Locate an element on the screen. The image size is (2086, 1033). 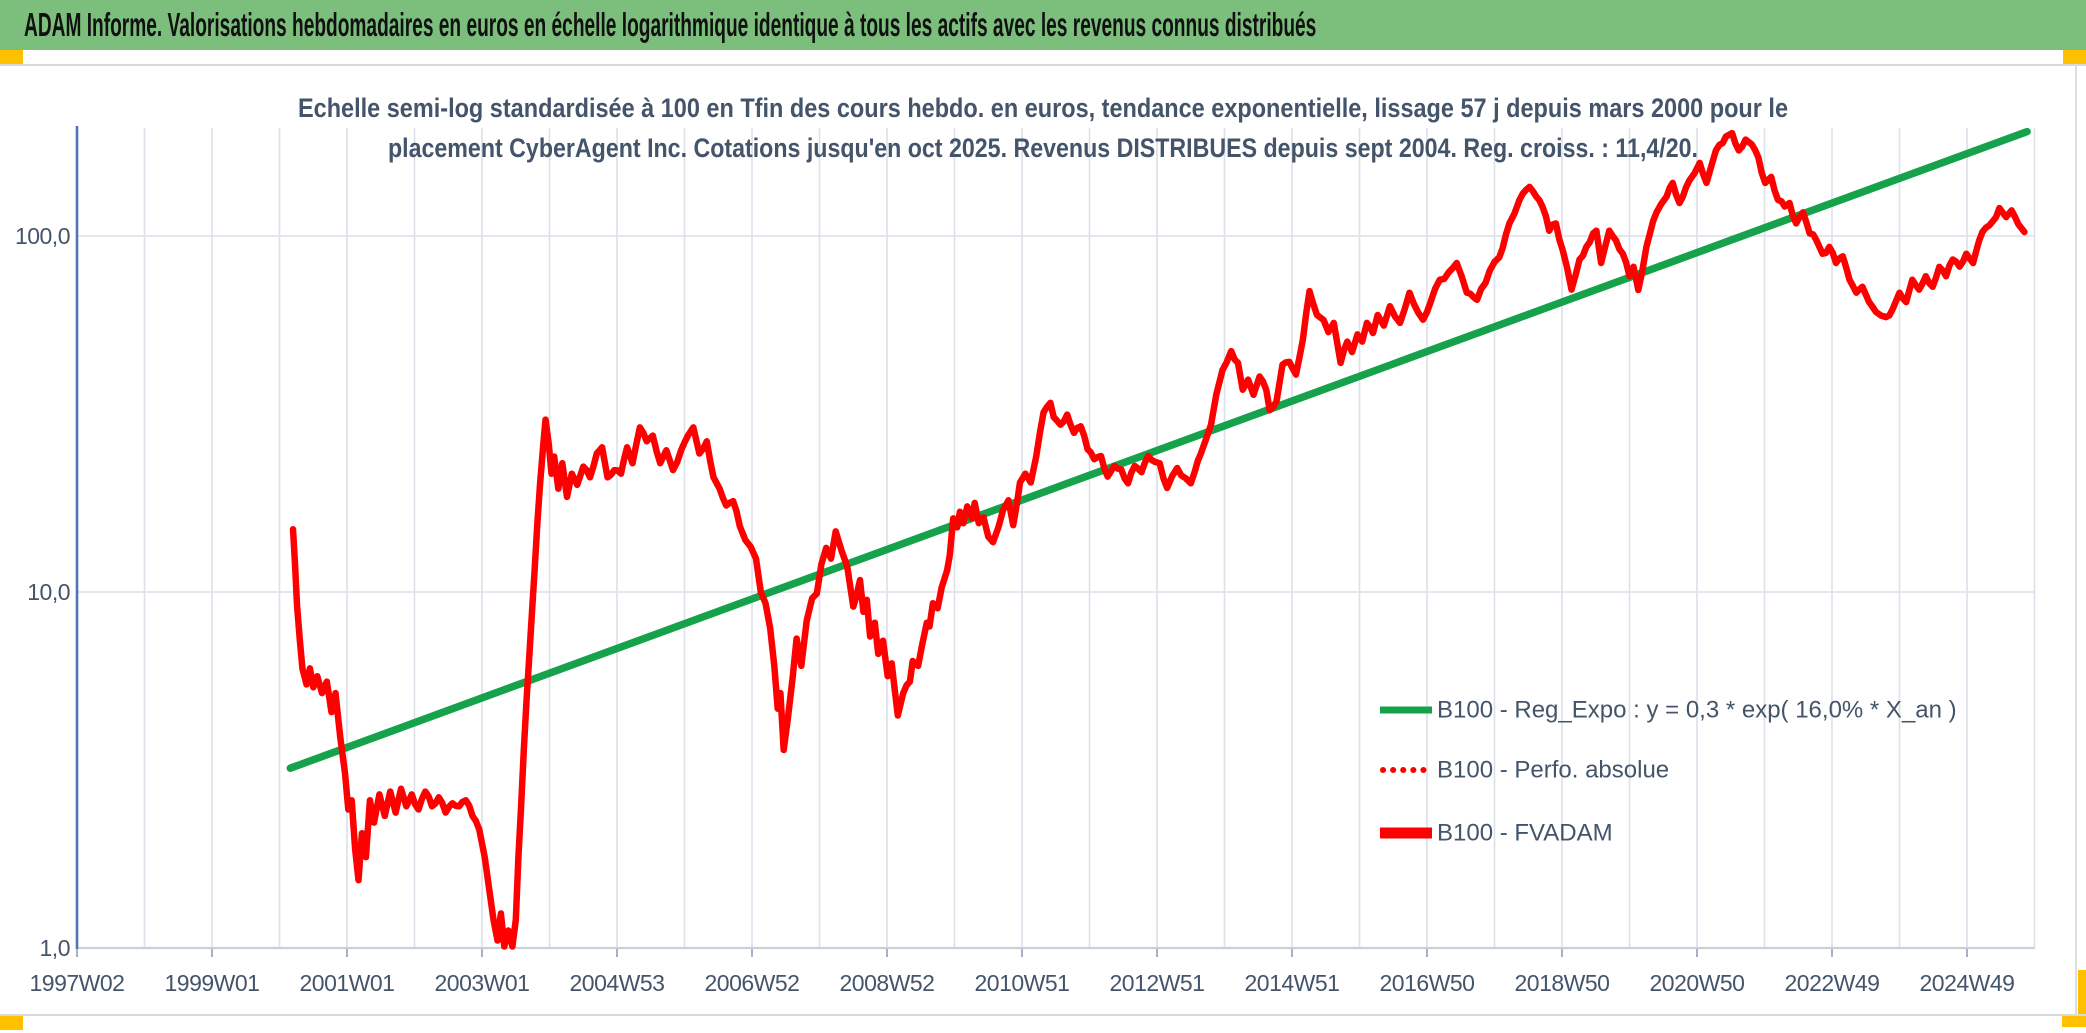
x-tick-label: 2018W50 is located at coordinates (1562, 983).